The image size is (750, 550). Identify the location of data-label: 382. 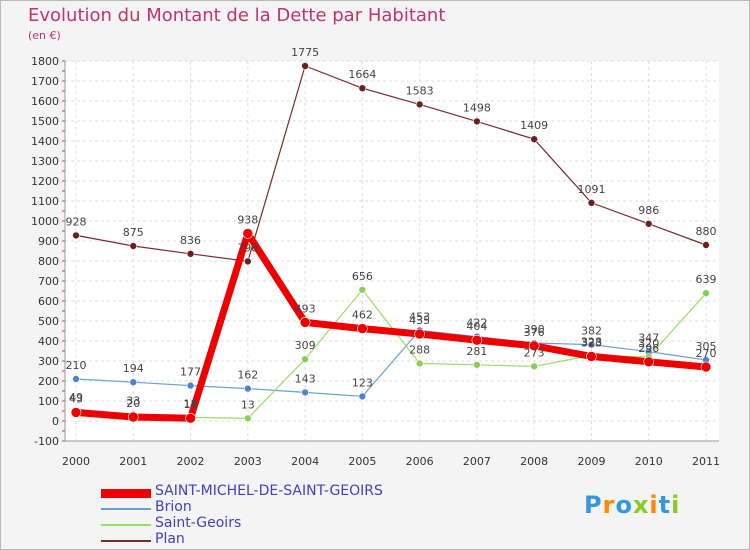
(591, 331).